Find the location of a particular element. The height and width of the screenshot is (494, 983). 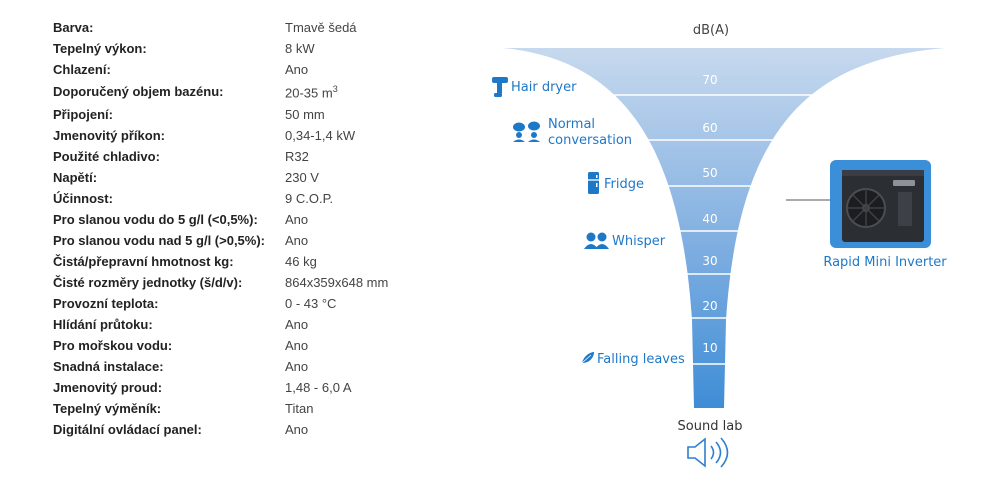

spec-label: Čisté rozměry jednotky (š/d/v): is located at coordinates (148, 282).